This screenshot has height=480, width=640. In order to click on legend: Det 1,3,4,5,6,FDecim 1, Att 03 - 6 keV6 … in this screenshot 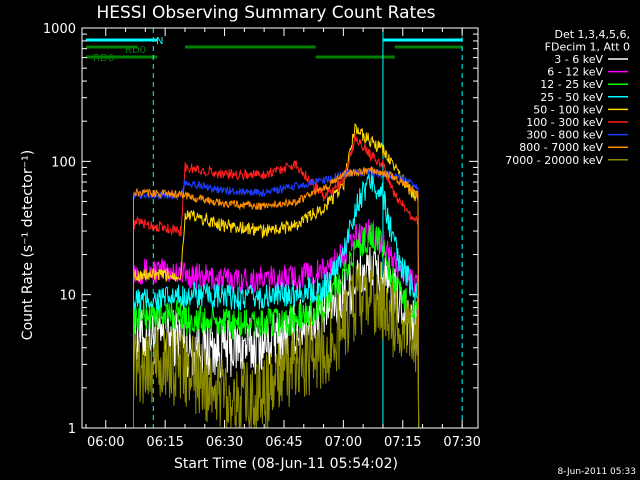, I will do `click(567, 97)`.